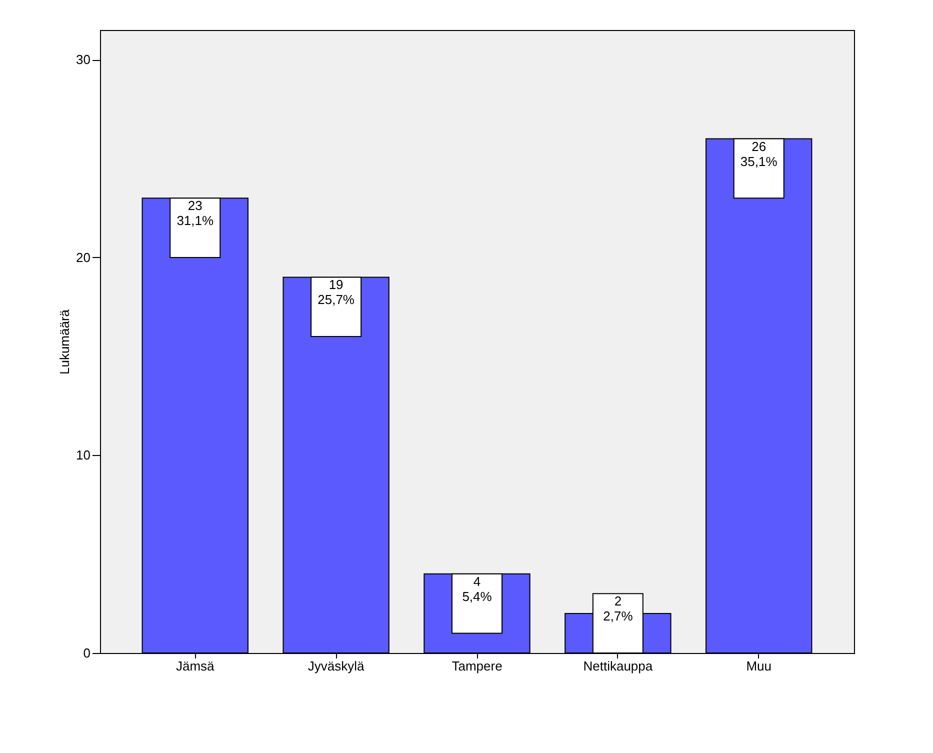 The width and height of the screenshot is (933, 753). Describe the element at coordinates (86, 653) in the screenshot. I see `y-tick-label: 0` at that location.